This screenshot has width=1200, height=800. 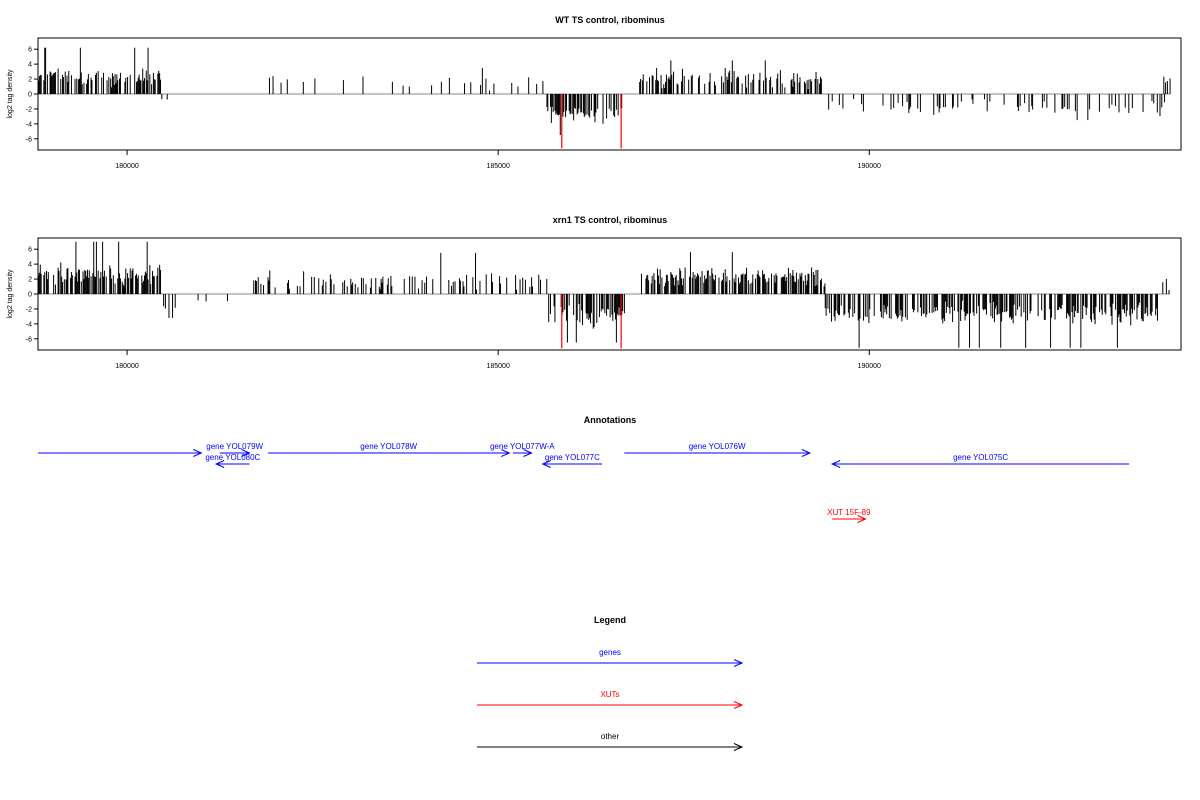 What do you see at coordinates (980, 457) in the screenshot?
I see `feature-label: gene YOL075C` at bounding box center [980, 457].